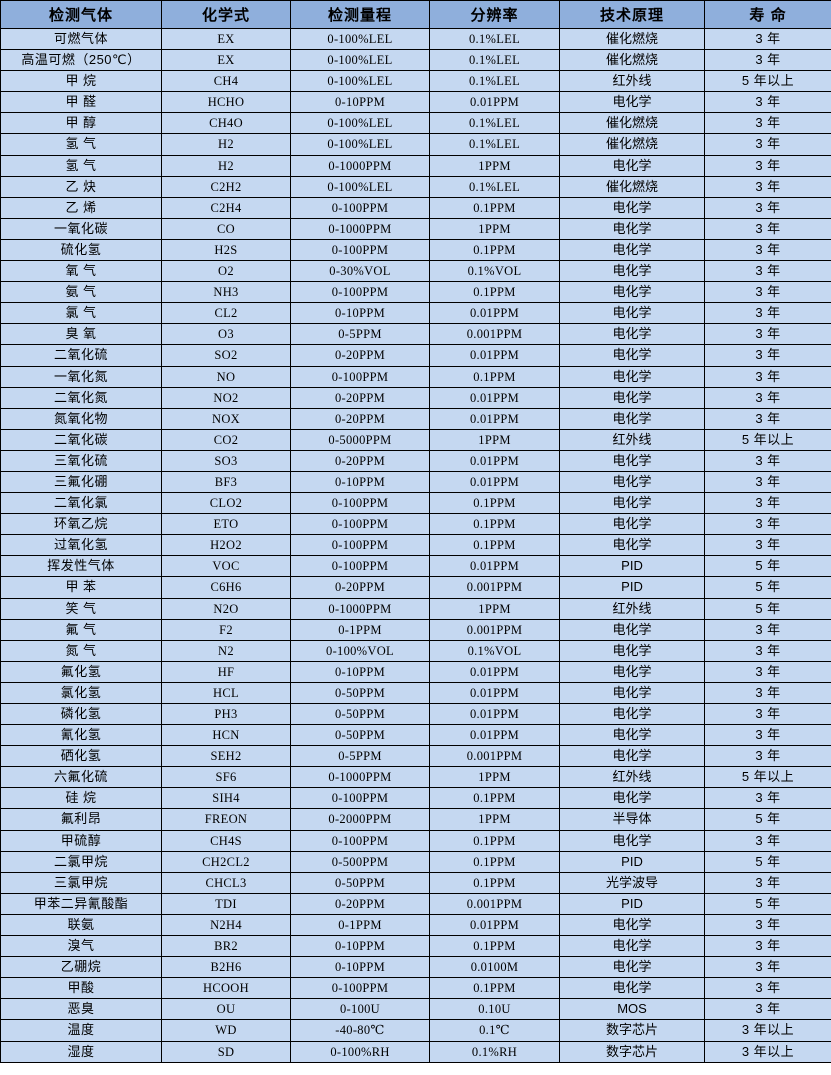  What do you see at coordinates (226, 1009) in the screenshot?
I see `cell-formula: OU` at bounding box center [226, 1009].